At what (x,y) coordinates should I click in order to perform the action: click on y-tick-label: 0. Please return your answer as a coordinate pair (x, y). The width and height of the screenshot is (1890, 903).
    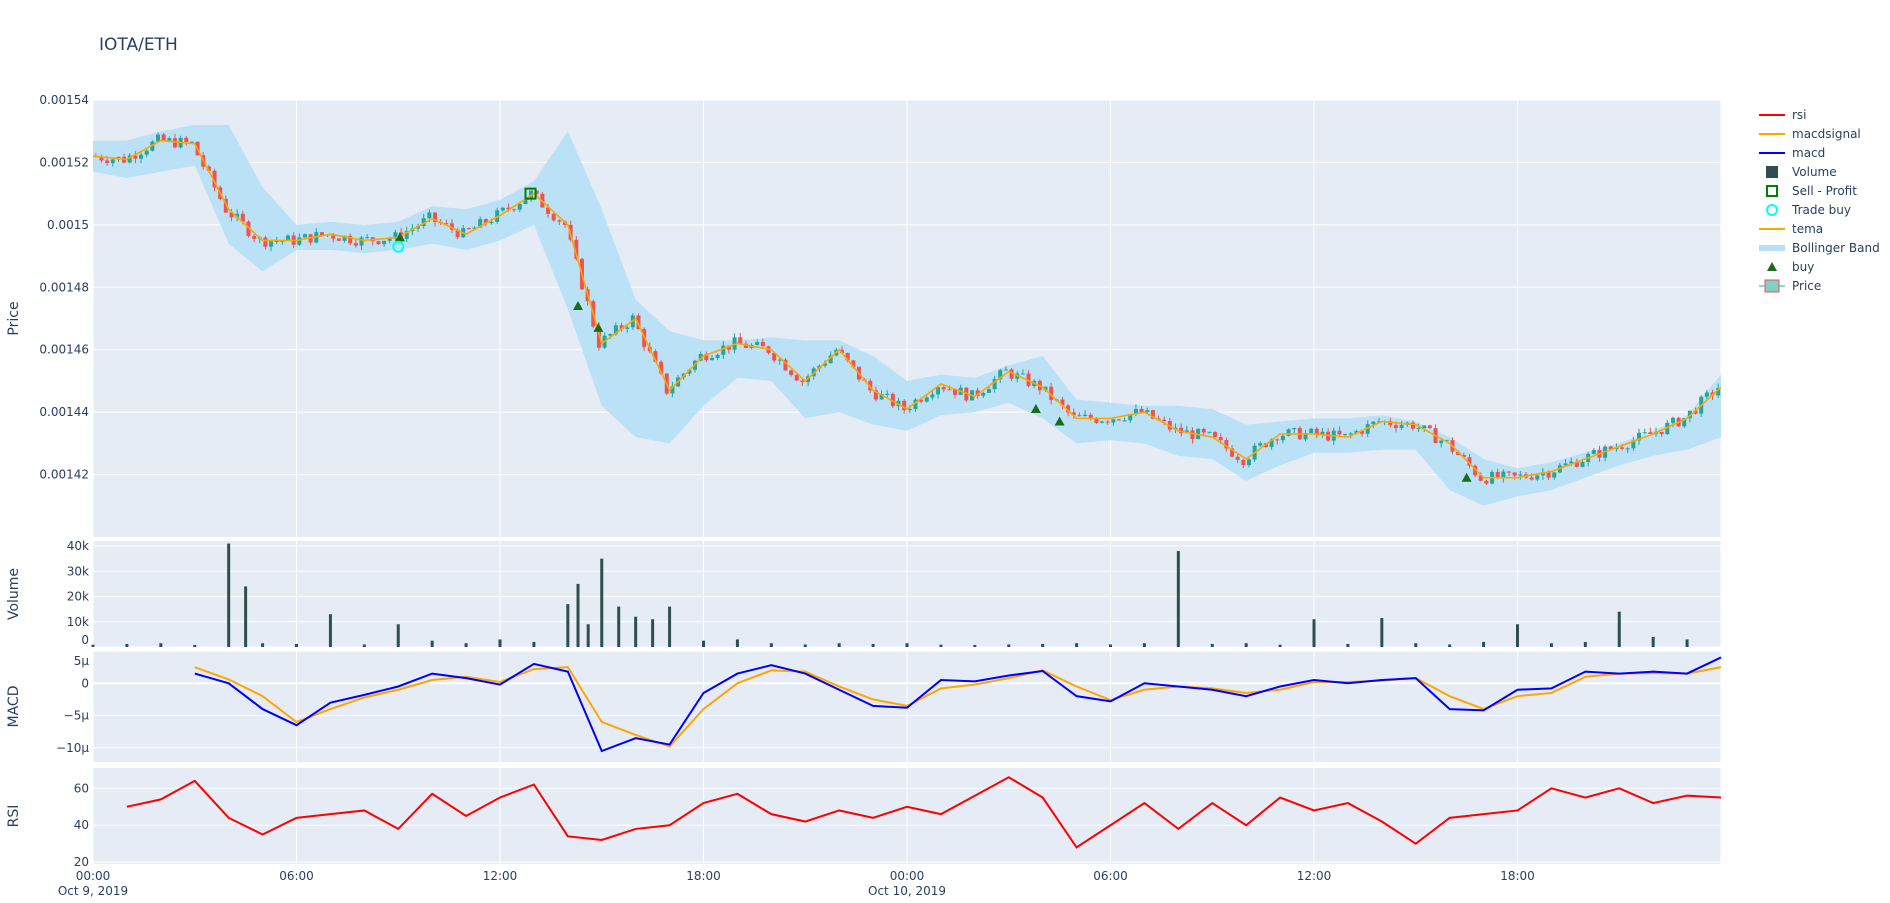
    Looking at the image, I should click on (85, 683).